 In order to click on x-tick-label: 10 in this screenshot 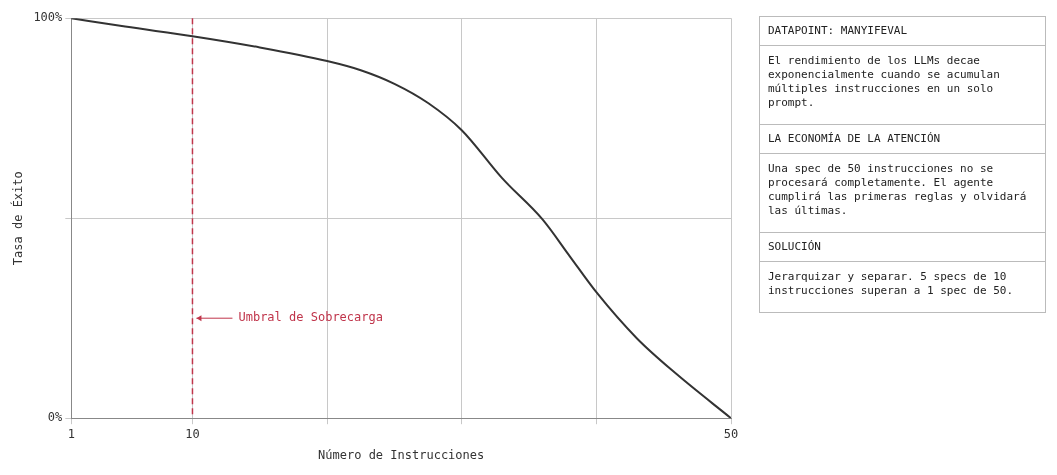, I will do `click(192, 433)`.